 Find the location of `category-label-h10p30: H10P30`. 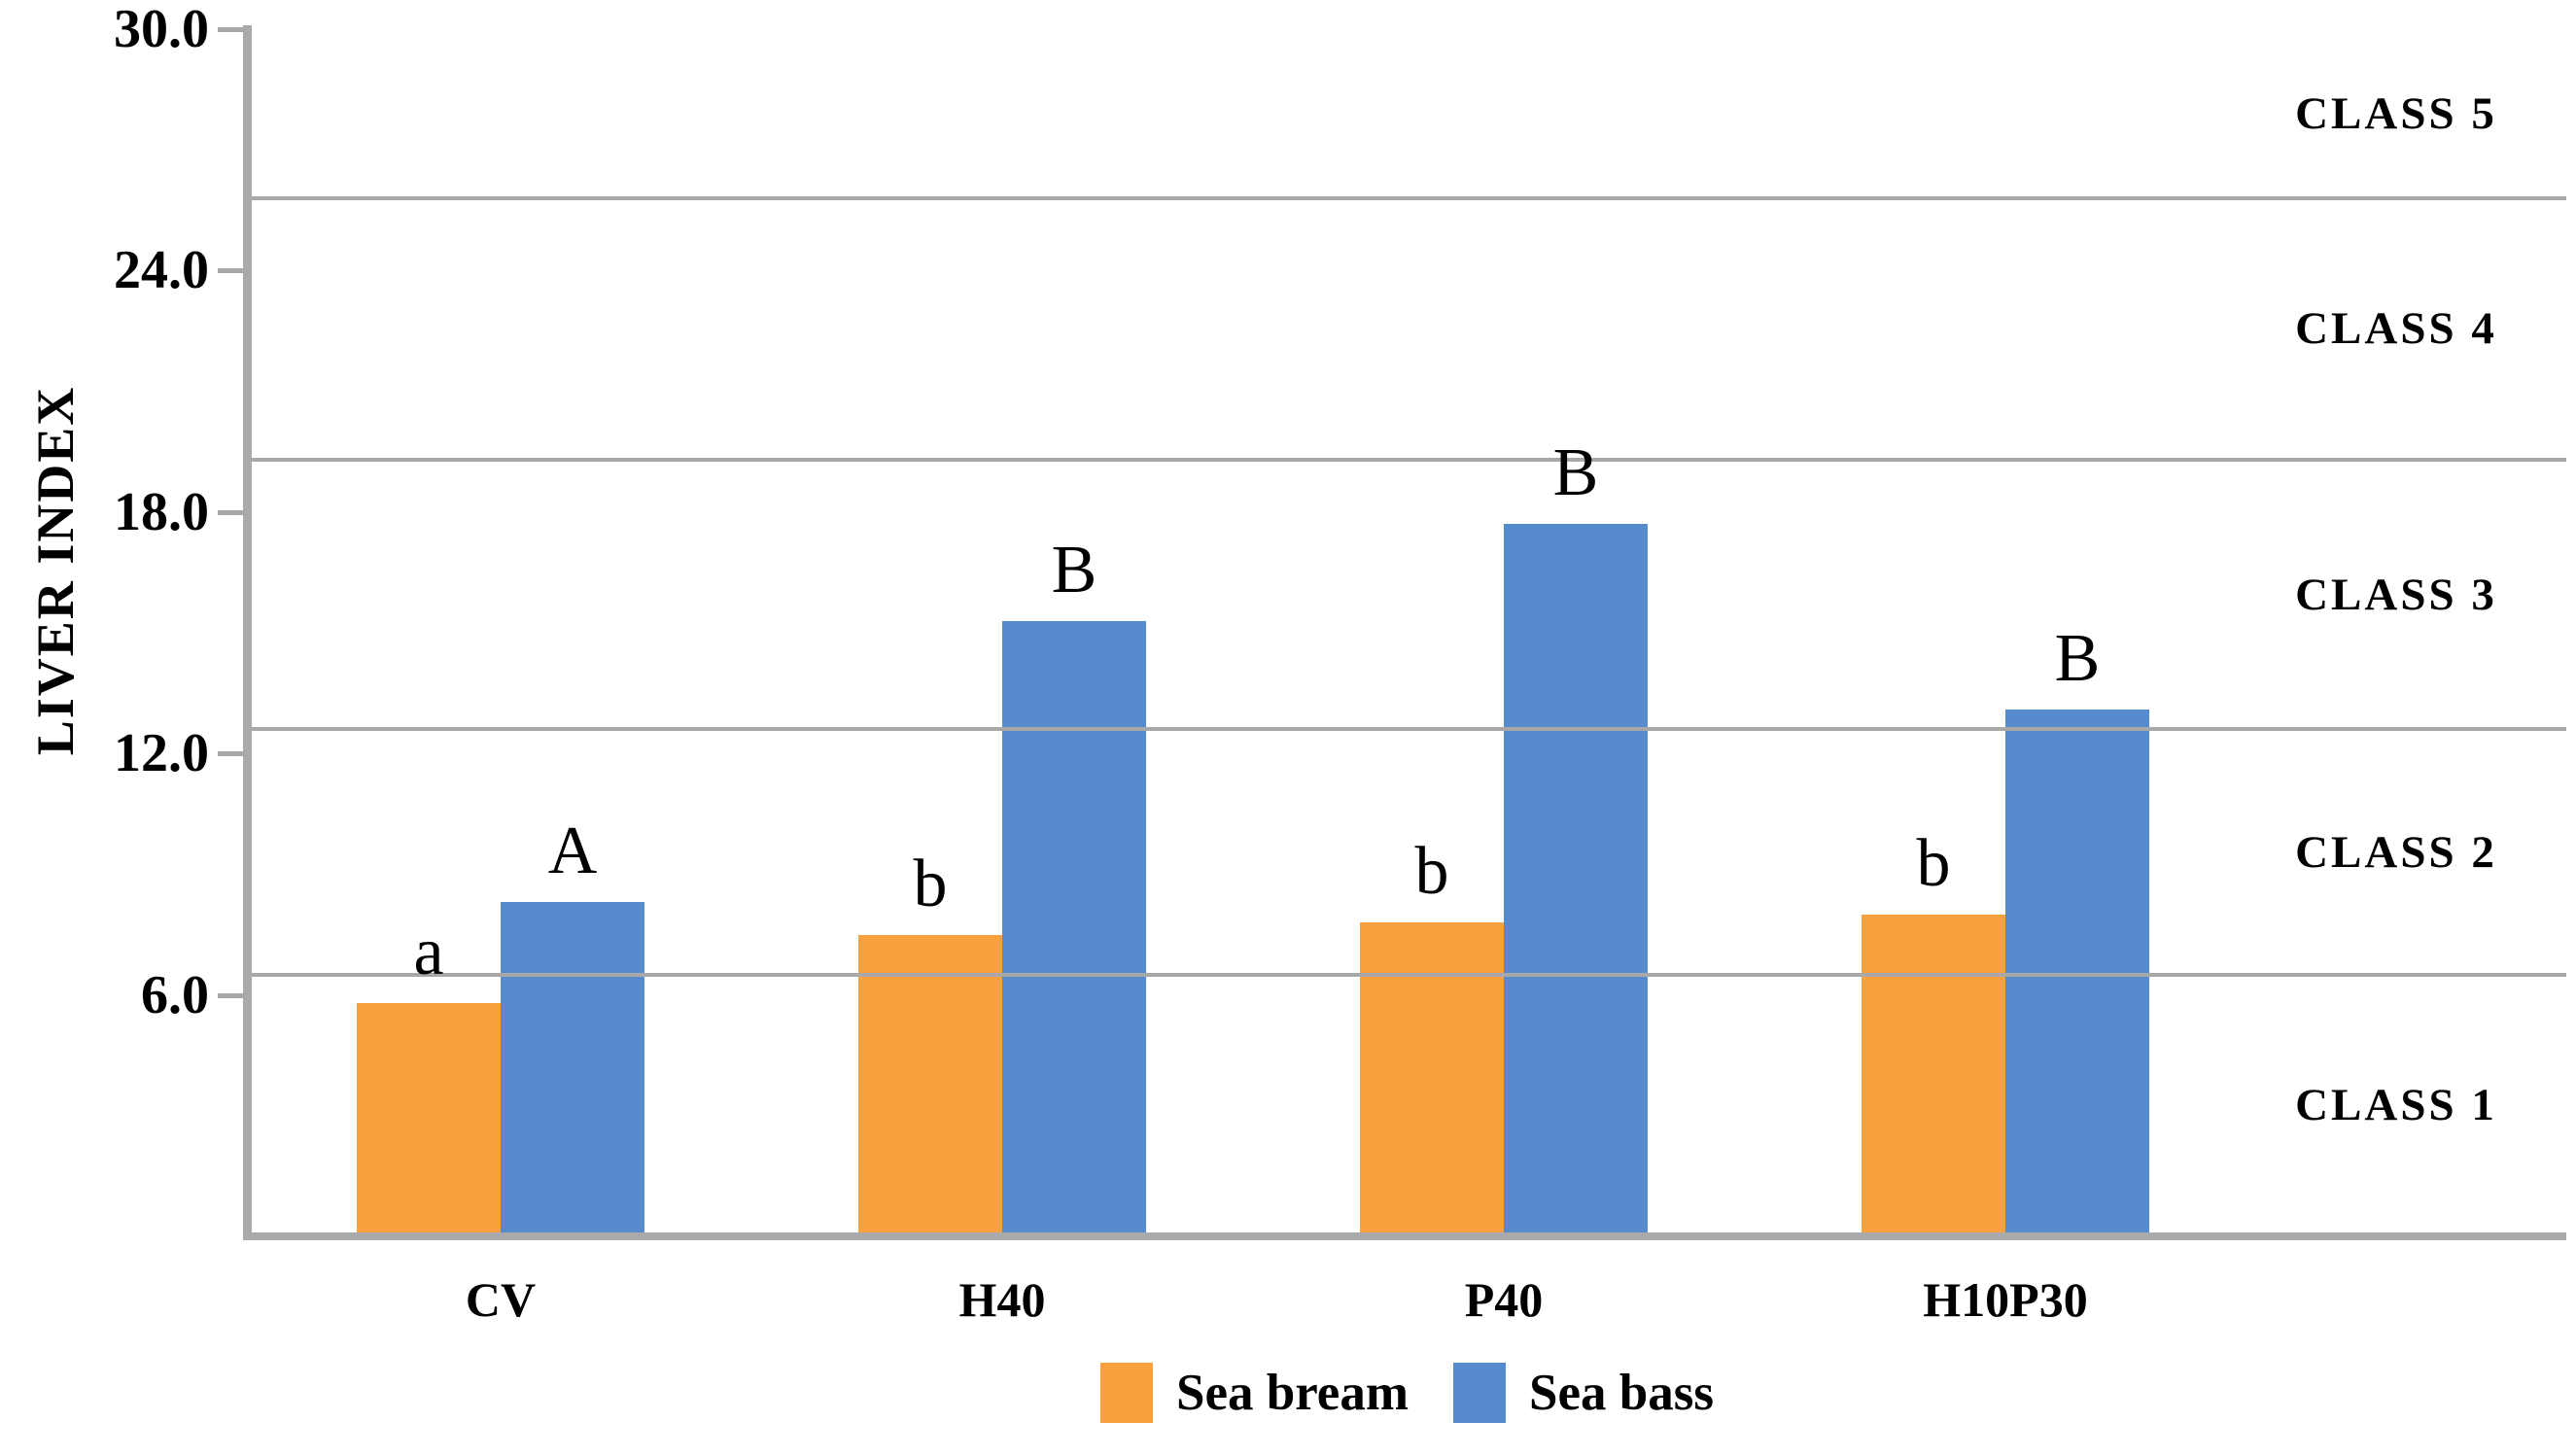

category-label-h10p30: H10P30 is located at coordinates (2005, 1299).